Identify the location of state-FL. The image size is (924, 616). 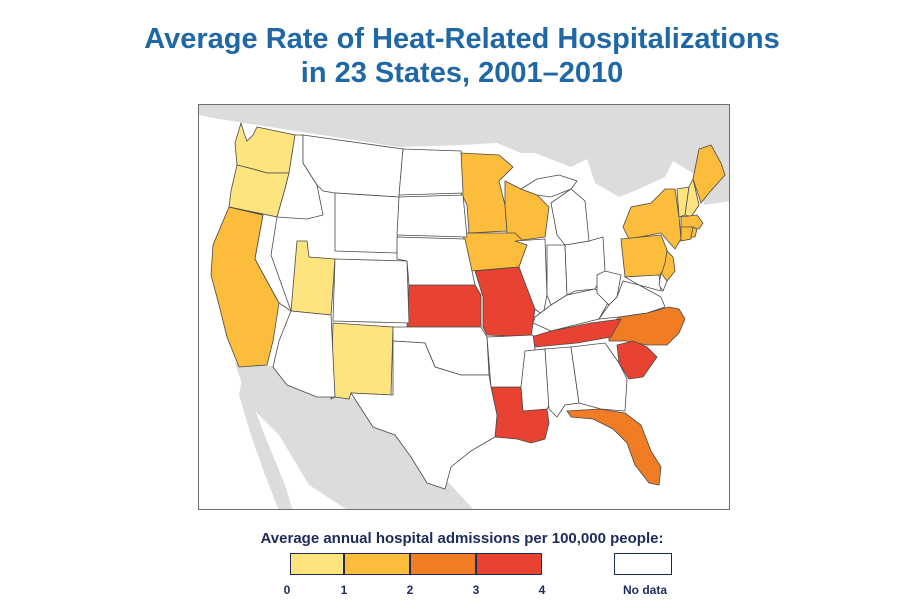
(614, 447).